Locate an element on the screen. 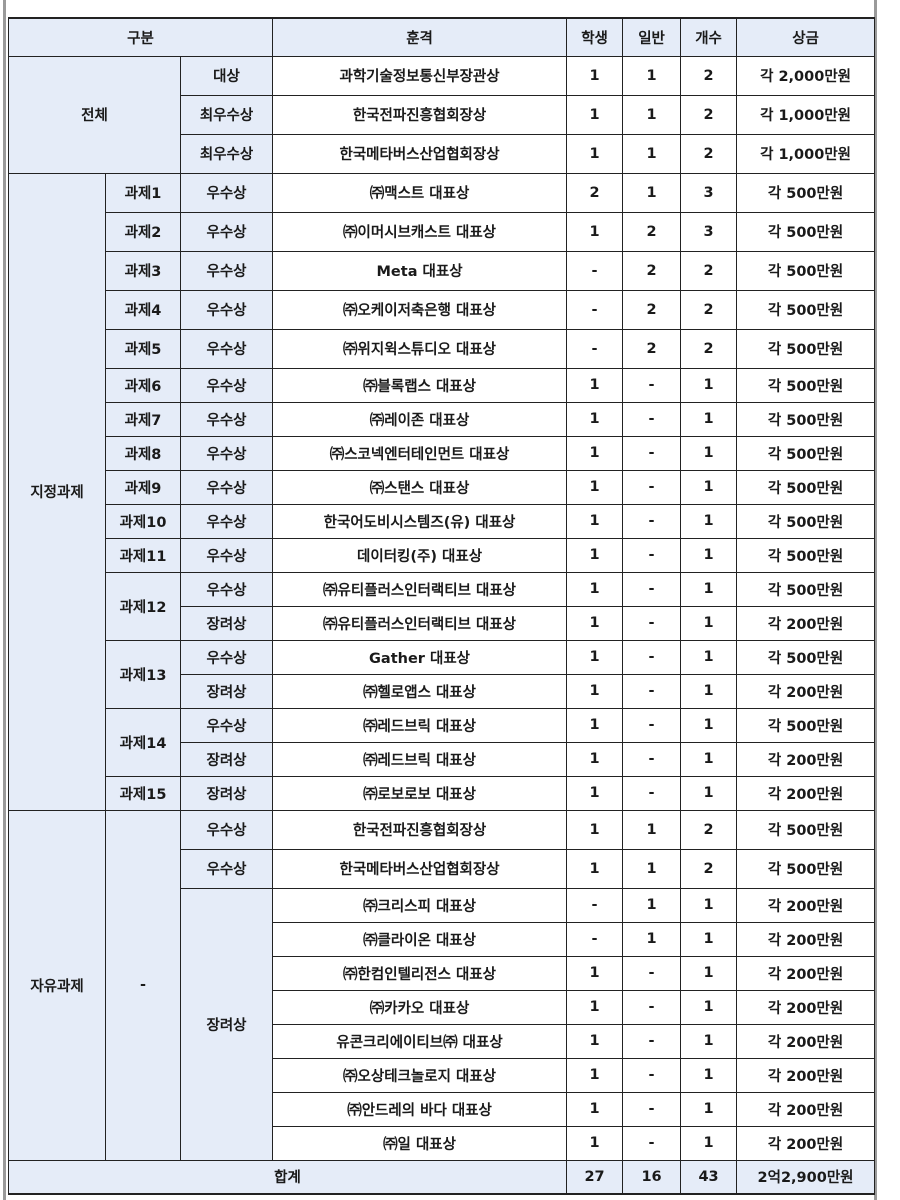 This screenshot has width=900, height=1200. award-name: 과학기술정보통신부장관상 is located at coordinates (420, 75).